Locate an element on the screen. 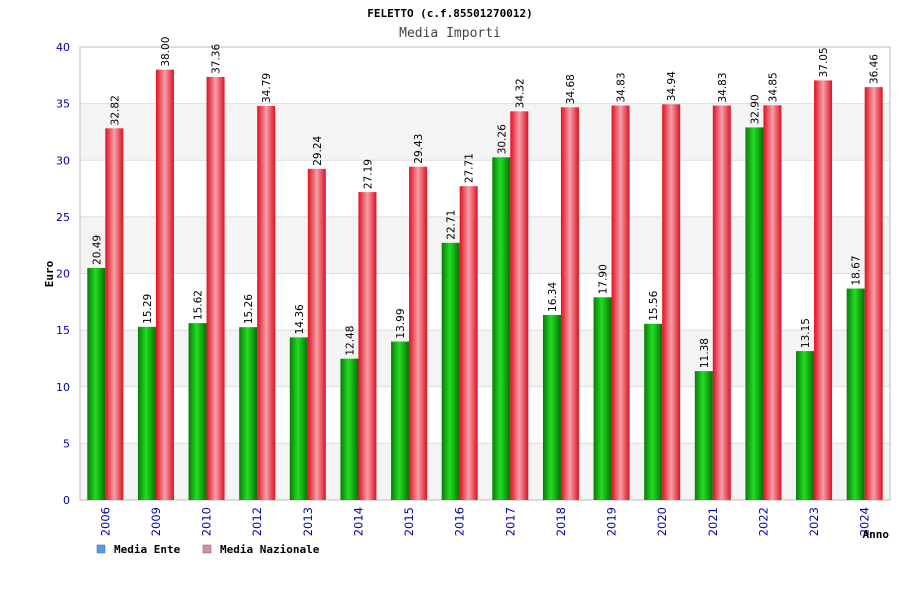 This screenshot has height=600, width=900. bar-label-media-ente: 30.26 is located at coordinates (502, 139).